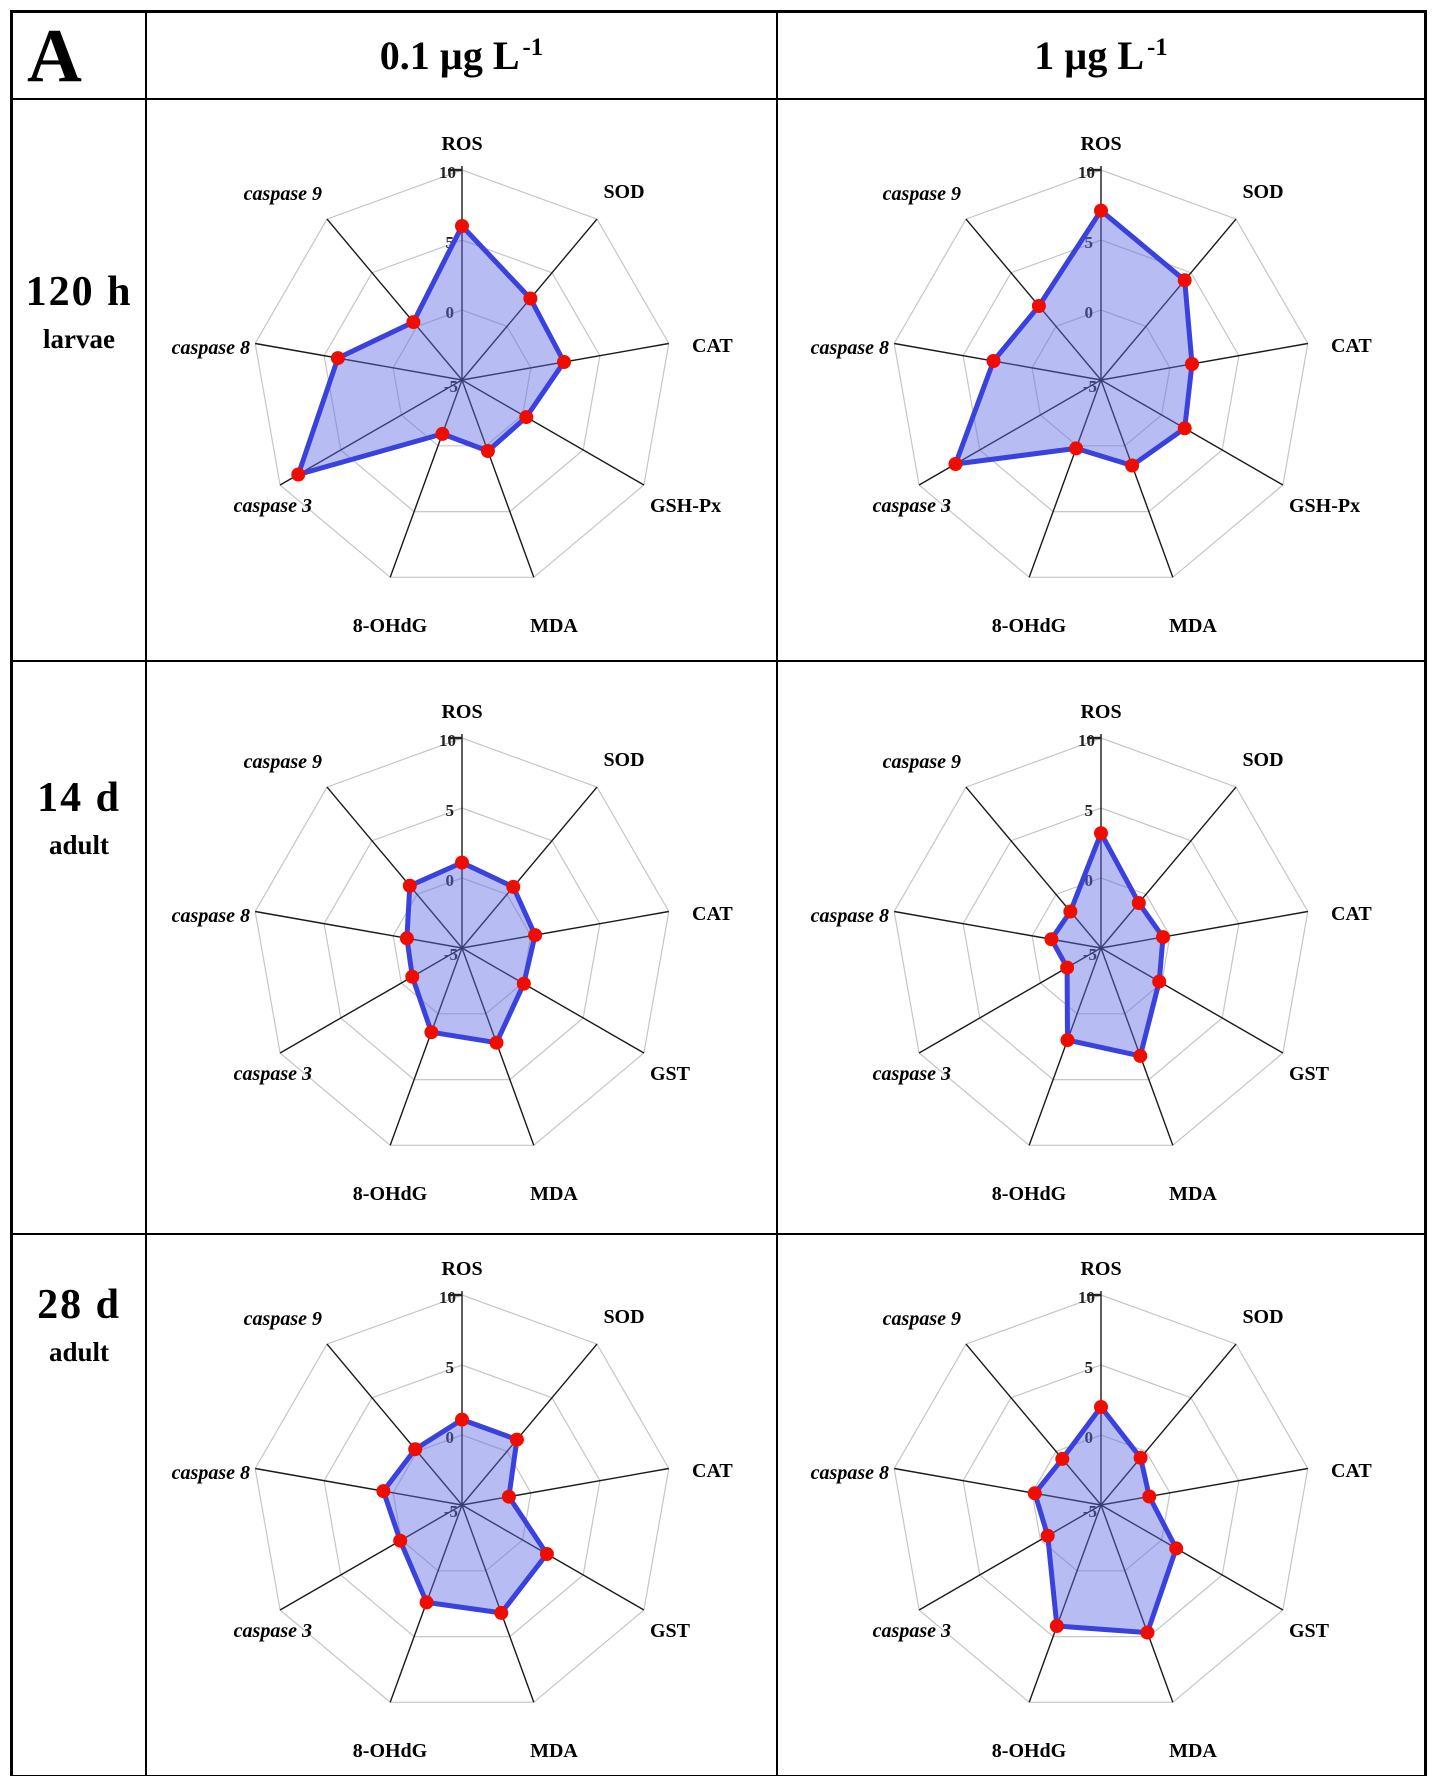 The width and height of the screenshot is (1435, 1783). What do you see at coordinates (1176, 1548) in the screenshot?
I see `data-point-GST` at bounding box center [1176, 1548].